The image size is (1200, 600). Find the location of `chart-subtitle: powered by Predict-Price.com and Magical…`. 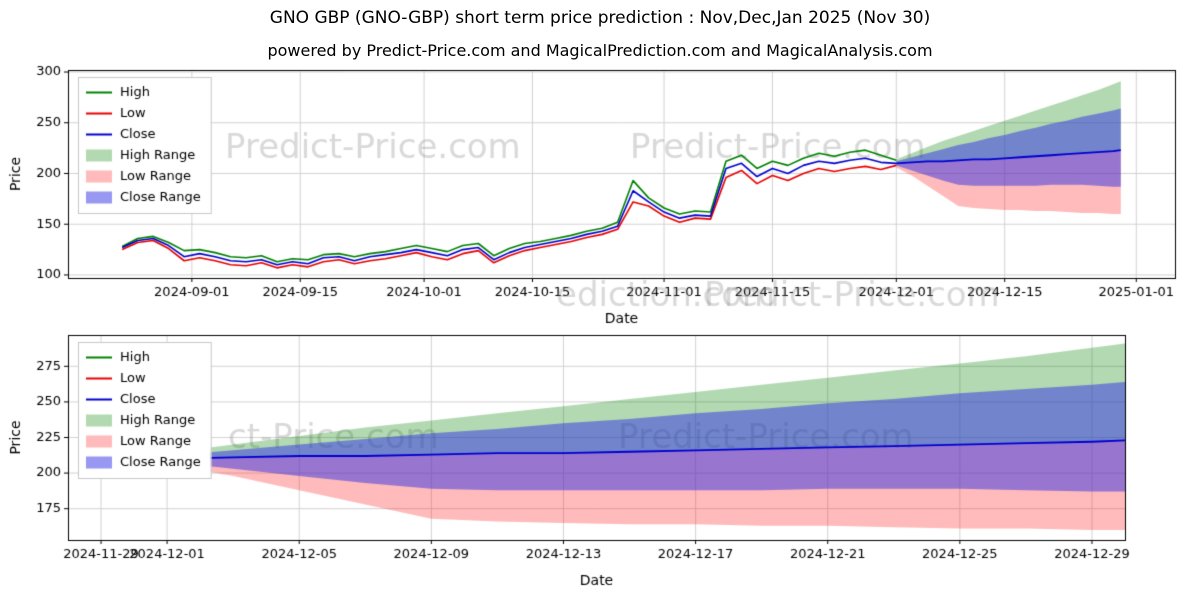

chart-subtitle: powered by Predict-Price.com and Magical… is located at coordinates (600, 50).